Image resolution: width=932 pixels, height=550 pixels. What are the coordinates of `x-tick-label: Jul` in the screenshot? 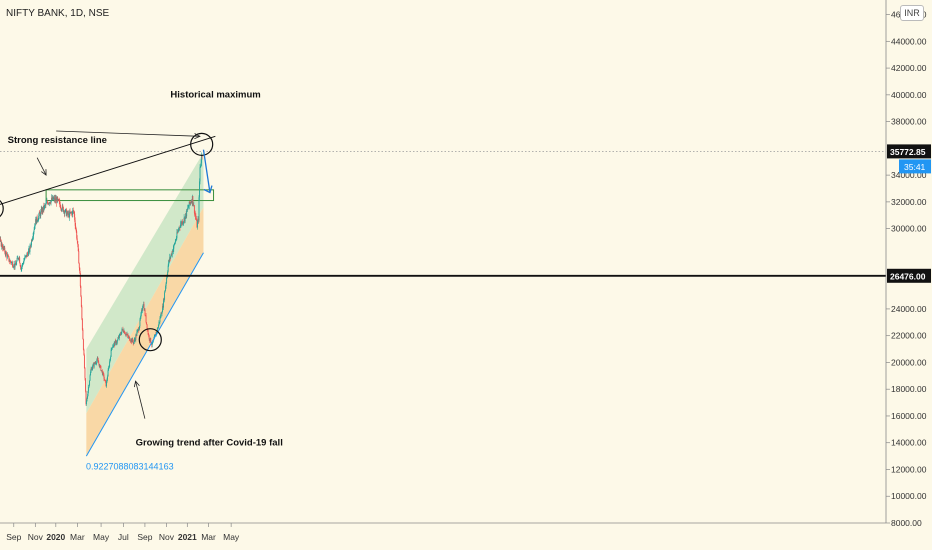 It's located at (123, 537).